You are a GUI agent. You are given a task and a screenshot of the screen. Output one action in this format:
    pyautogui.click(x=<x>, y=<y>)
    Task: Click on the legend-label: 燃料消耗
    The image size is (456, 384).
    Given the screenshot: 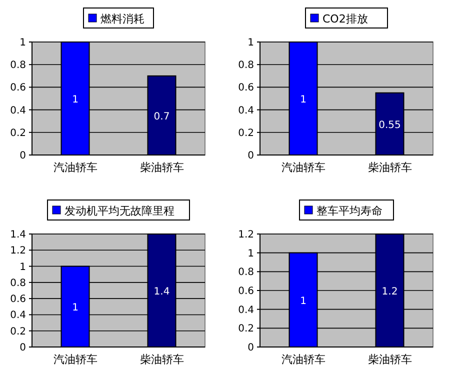 What is the action you would take?
    pyautogui.click(x=122, y=19)
    